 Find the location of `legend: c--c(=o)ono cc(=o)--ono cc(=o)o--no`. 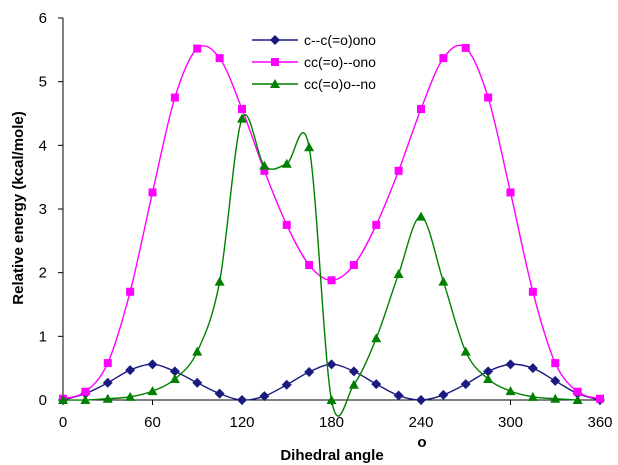

legend: c--c(=o)ono cc(=o)--ono cc(=o)o--no is located at coordinates (314, 62).